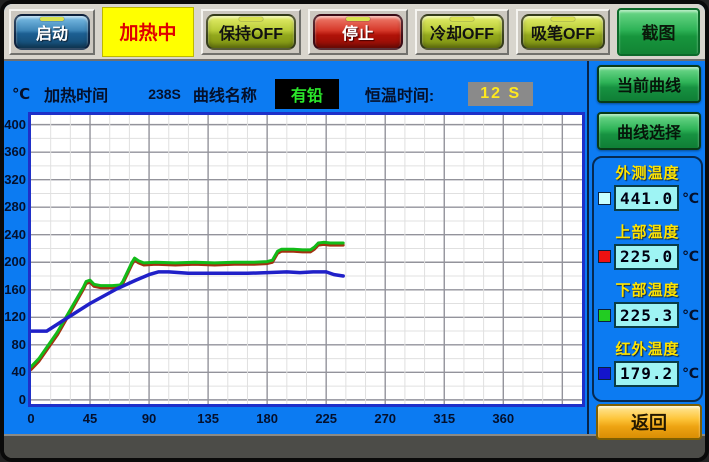 The width and height of the screenshot is (709, 462). I want to click on y-axis-unit-label: ℃, so click(21, 94).